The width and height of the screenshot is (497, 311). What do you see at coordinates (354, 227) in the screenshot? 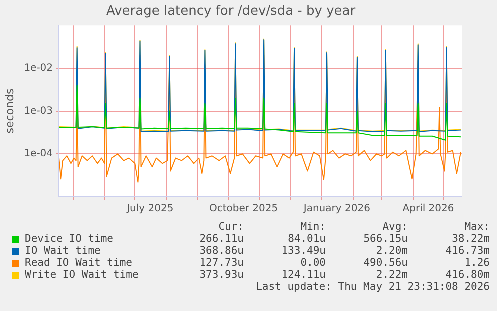
I see `text: Cur: Min: Avg: Max:` at bounding box center [354, 227].